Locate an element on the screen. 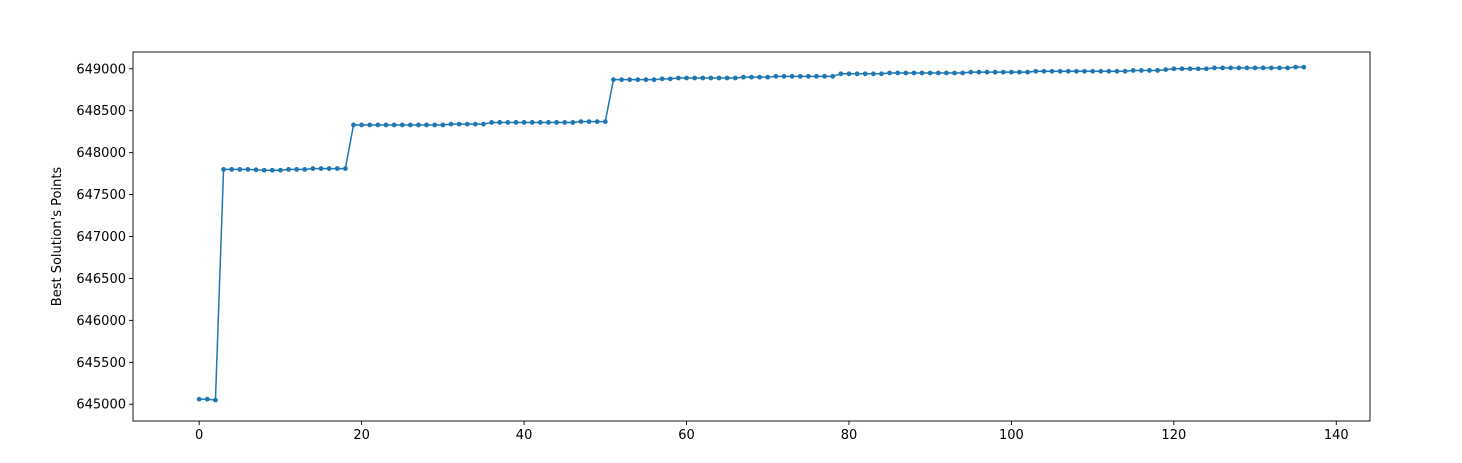 The height and width of the screenshot is (463, 1462). y-axis-label: Best Solution's Points is located at coordinates (57, 237).